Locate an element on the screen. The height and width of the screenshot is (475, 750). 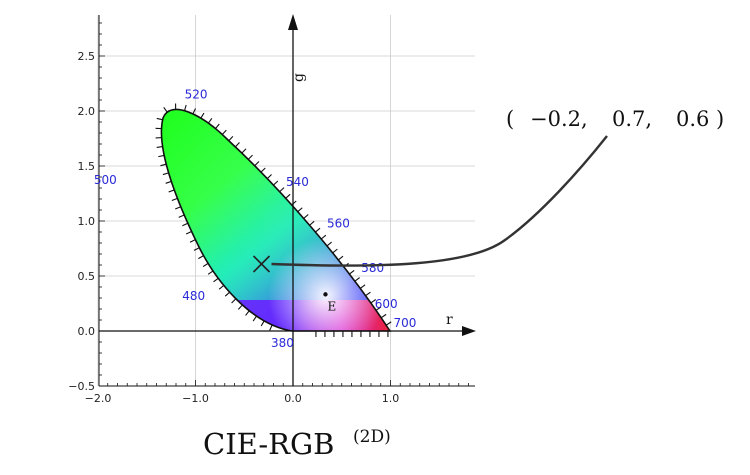
x-tick-label: −2.0 is located at coordinates (98, 398).